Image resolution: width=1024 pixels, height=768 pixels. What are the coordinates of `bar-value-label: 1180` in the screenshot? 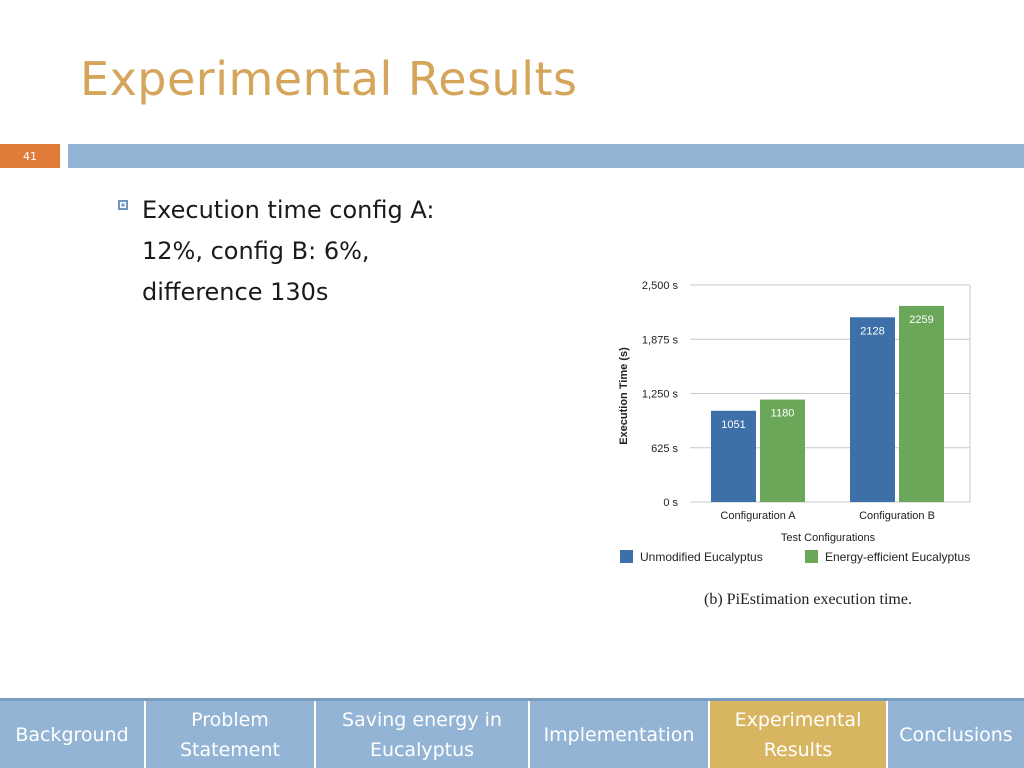 It's located at (783, 414).